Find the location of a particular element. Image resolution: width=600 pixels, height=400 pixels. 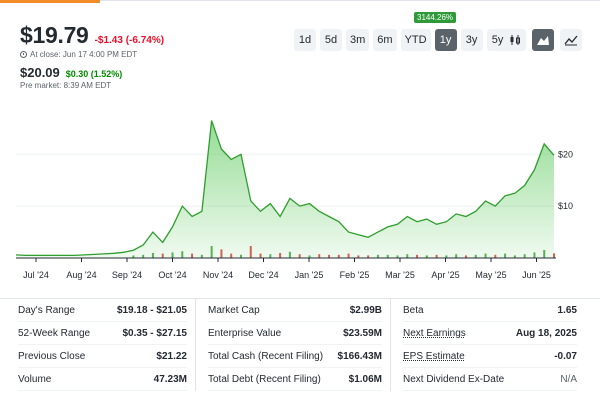

chart-type-selector is located at coordinates (543, 40).